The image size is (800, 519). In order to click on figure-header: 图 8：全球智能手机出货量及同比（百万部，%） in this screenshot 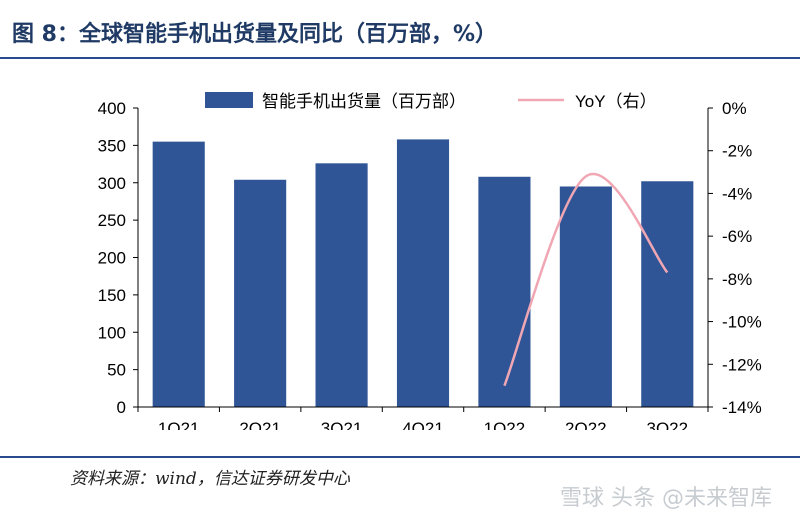, I will do `click(400, 30)`.